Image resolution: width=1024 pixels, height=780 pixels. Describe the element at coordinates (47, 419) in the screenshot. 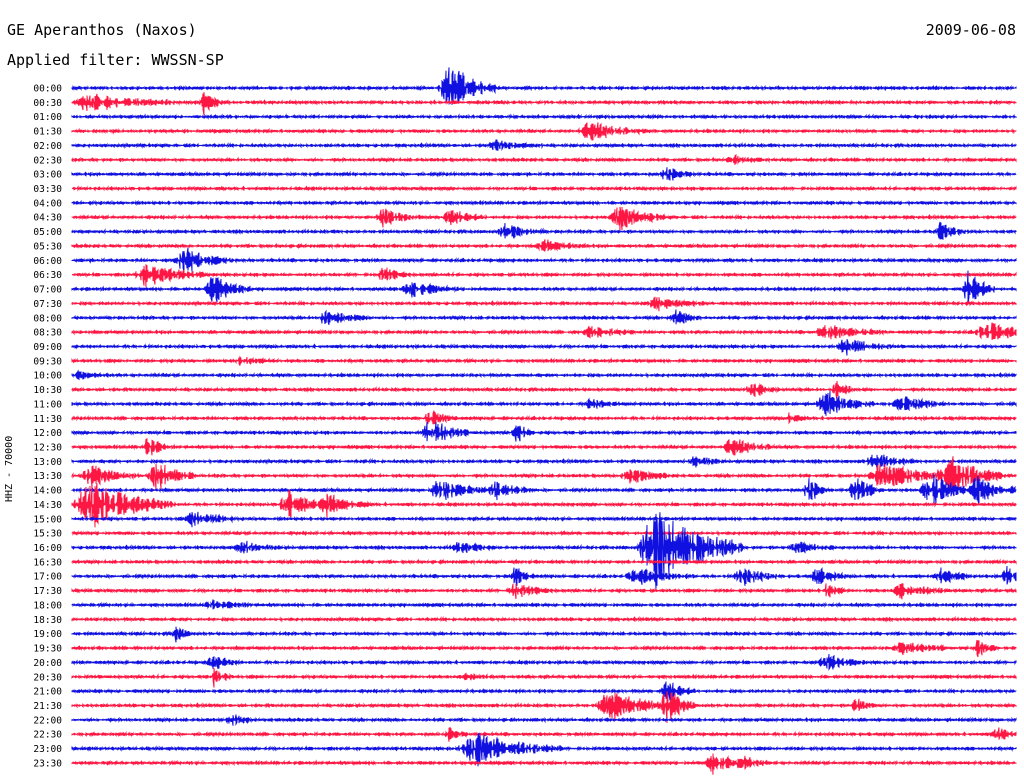

I see `row-time-label: 11:30` at that location.